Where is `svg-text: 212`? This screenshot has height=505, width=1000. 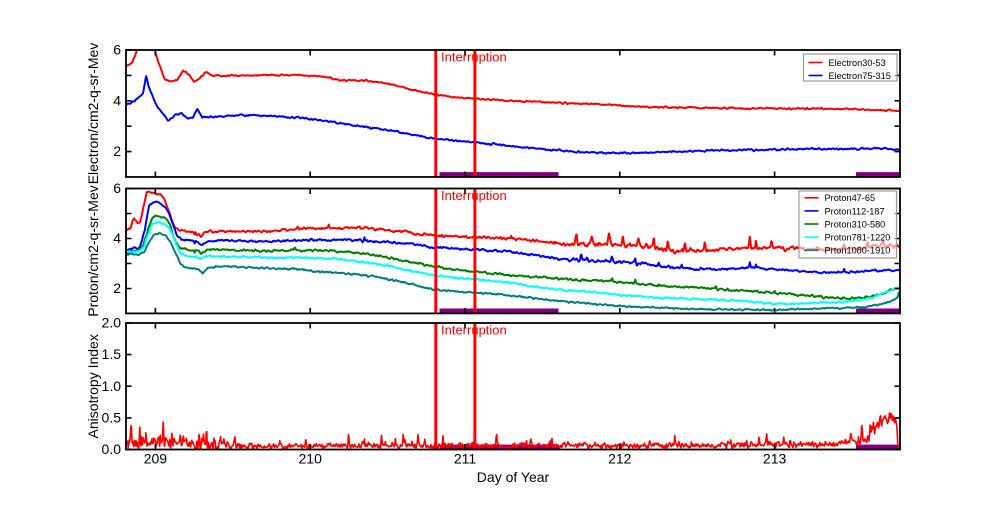
svg-text: 212 is located at coordinates (620, 459).